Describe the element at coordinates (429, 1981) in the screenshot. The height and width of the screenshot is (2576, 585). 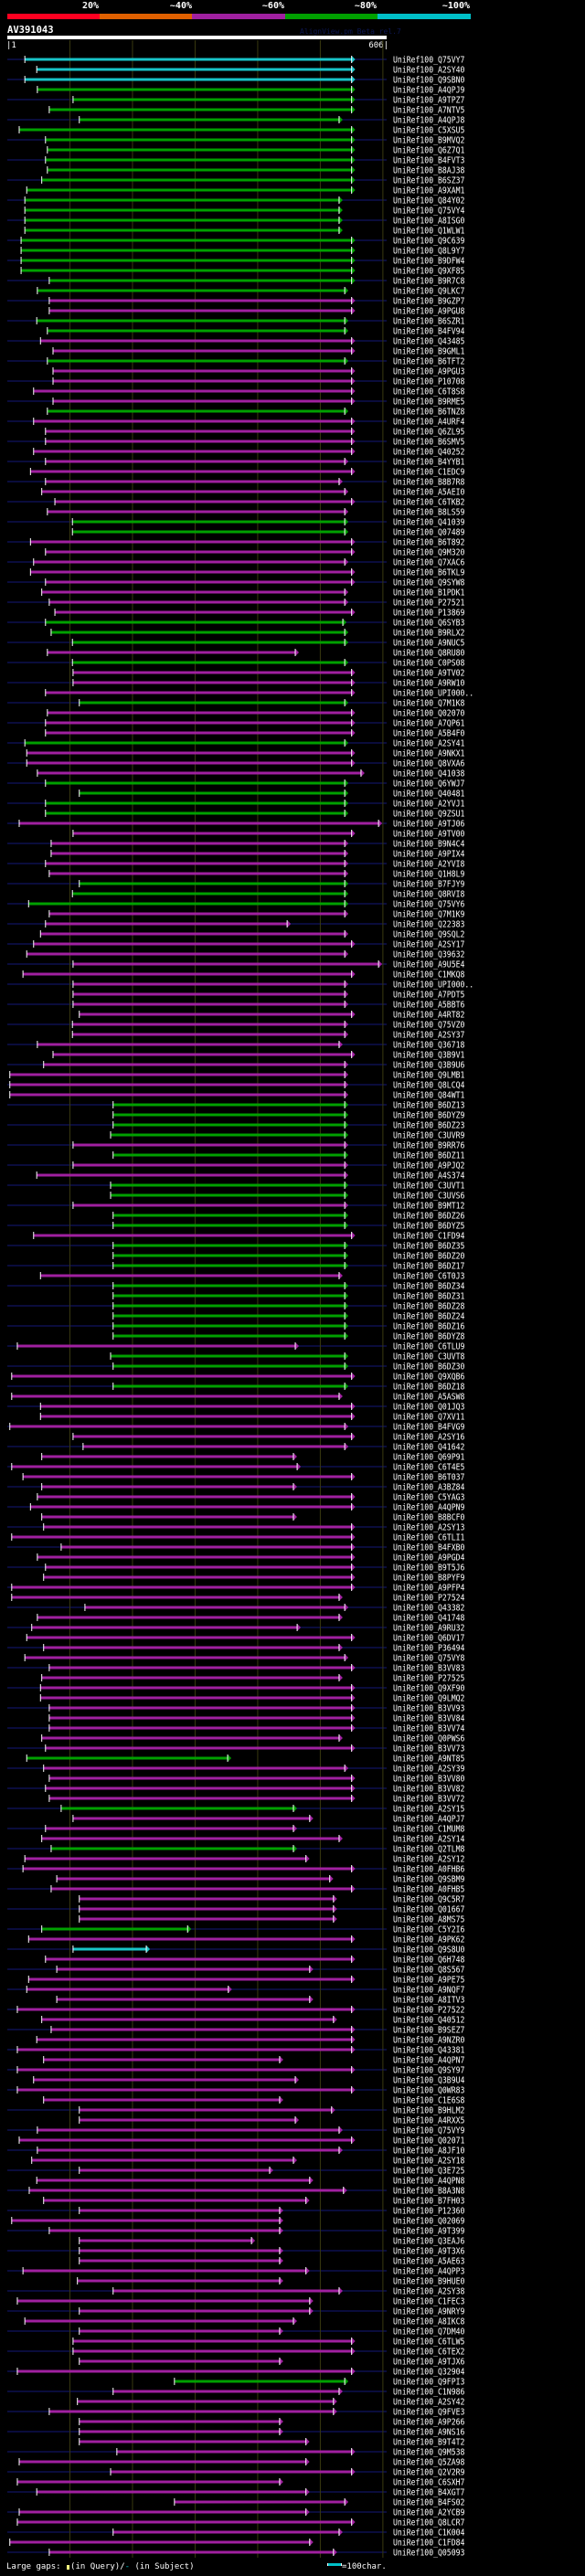
I see `hit-label: UniRef100_A9PE75` at that location.